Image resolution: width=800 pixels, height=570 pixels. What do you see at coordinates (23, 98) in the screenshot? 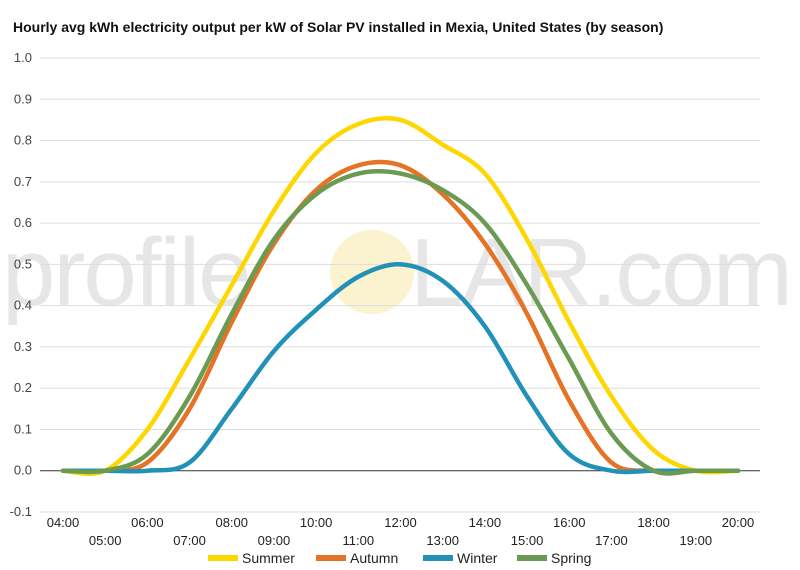
I see `y-tick-label: 0.9` at bounding box center [23, 98].